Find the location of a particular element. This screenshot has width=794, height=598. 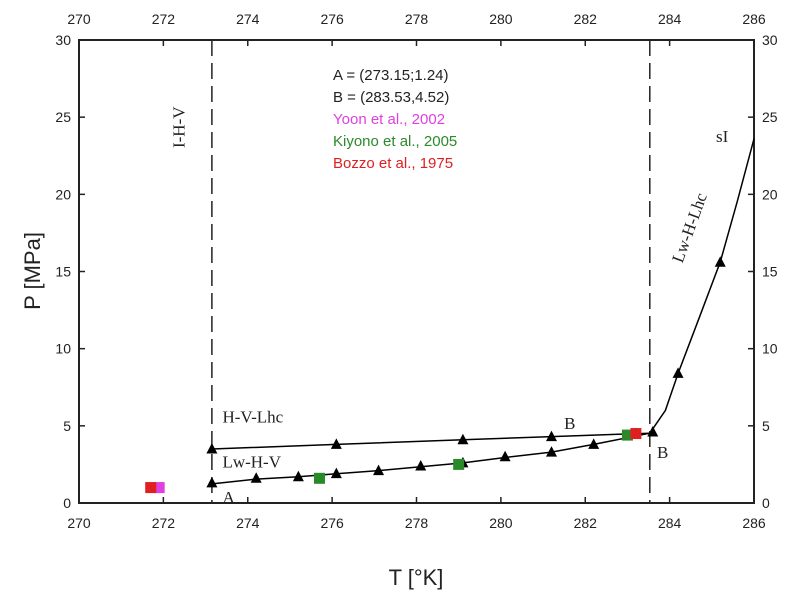

x-tick-label-bottom: 270 is located at coordinates (79, 523).